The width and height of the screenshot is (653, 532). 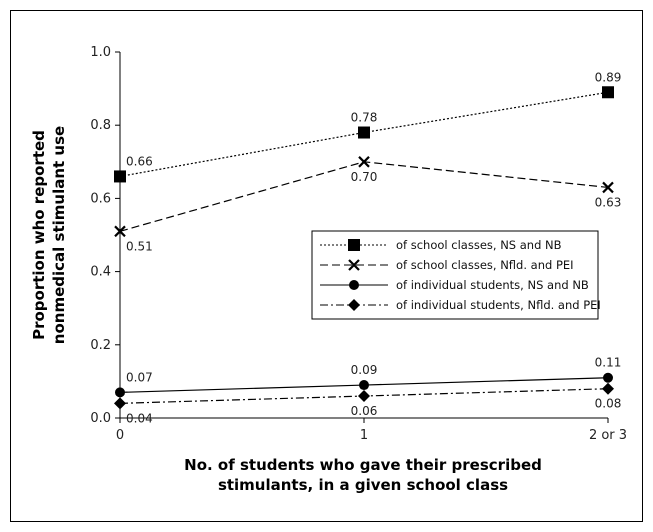 I want to click on data-label: 0.51, so click(x=139, y=246).